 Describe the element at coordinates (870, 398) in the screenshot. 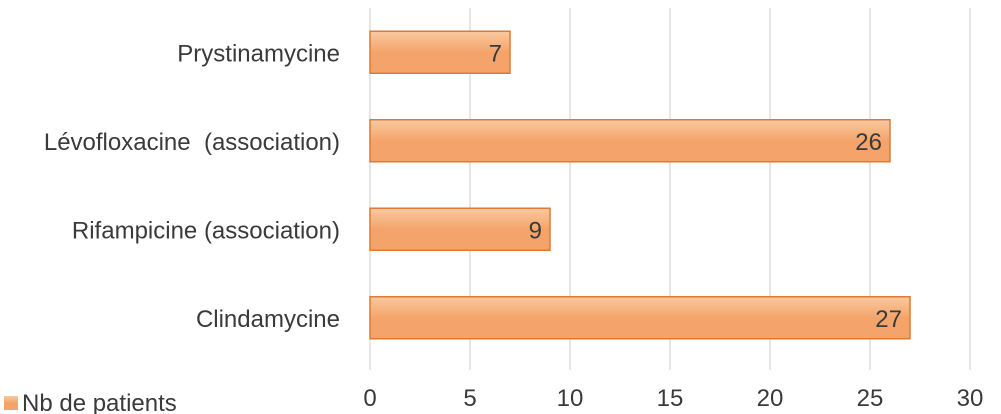

I see `x-tick-label: 25` at that location.